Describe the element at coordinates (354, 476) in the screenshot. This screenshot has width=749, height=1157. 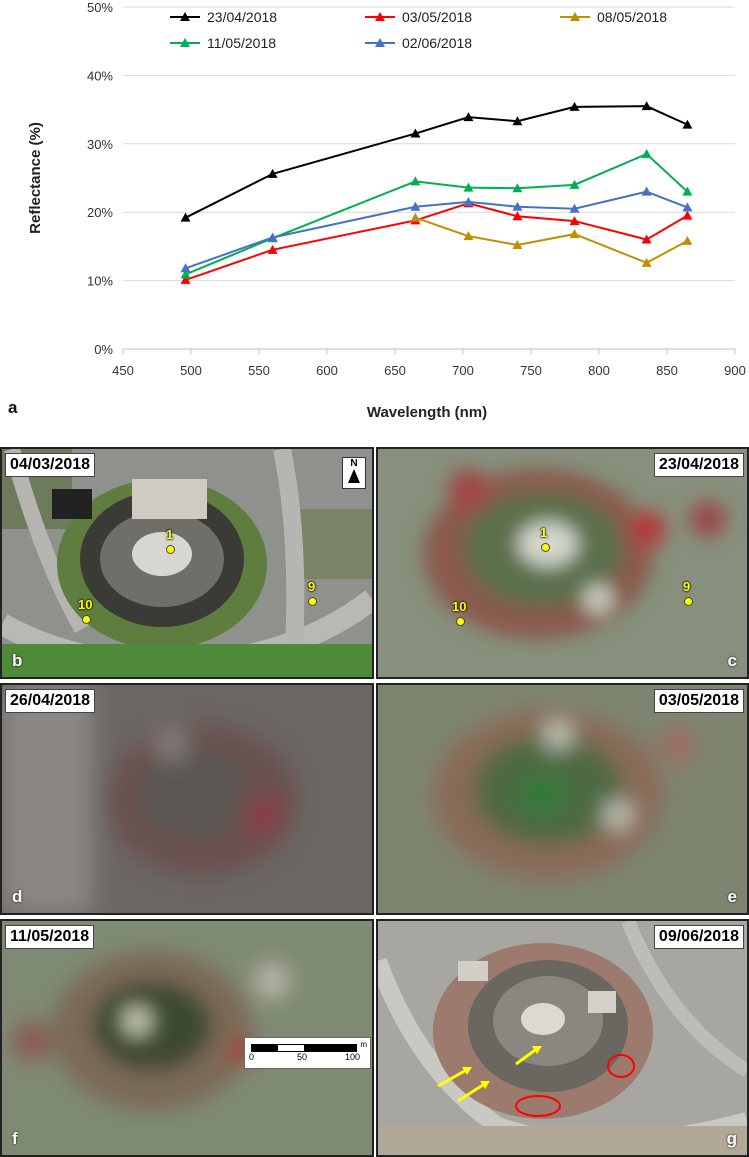
I see `north-arrow-shape` at that location.